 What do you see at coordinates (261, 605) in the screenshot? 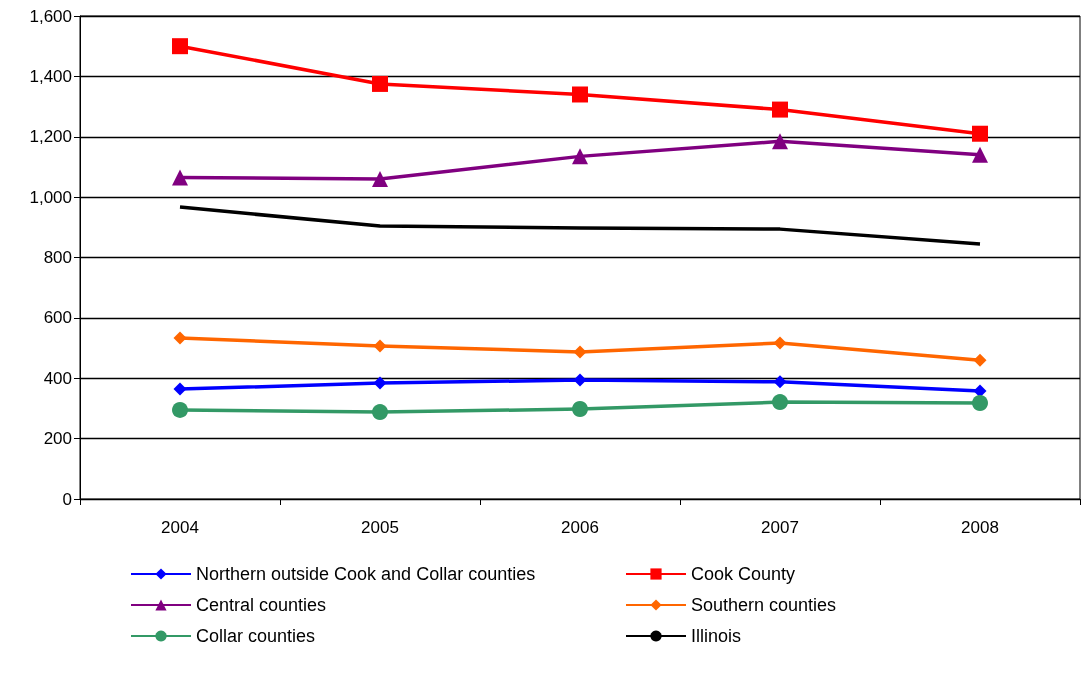
I see `legend-label: Central counties` at bounding box center [261, 605].